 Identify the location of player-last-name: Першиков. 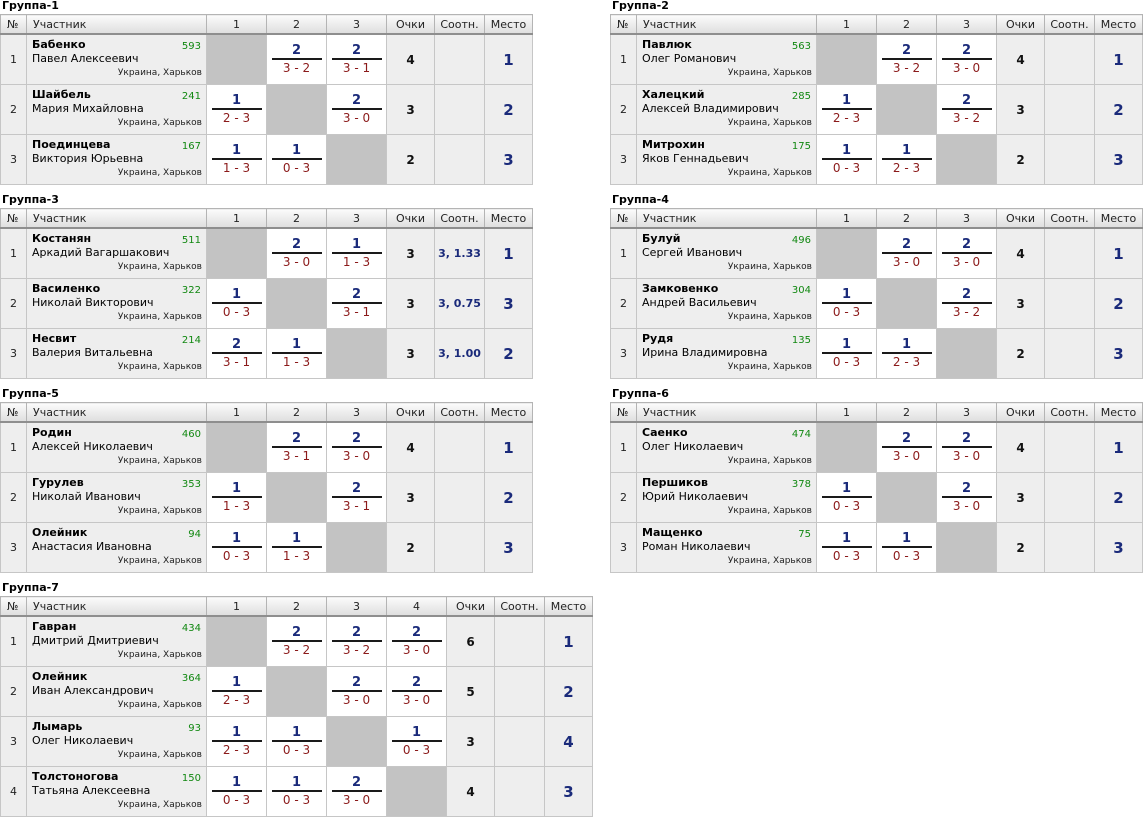
(675, 482).